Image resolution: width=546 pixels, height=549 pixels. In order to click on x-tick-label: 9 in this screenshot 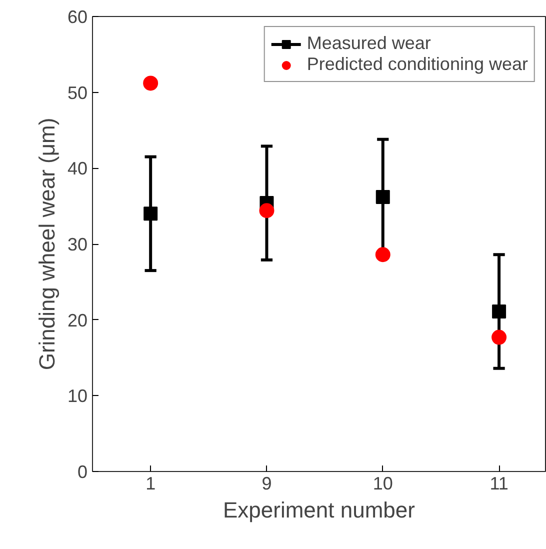, I will do `click(267, 484)`.